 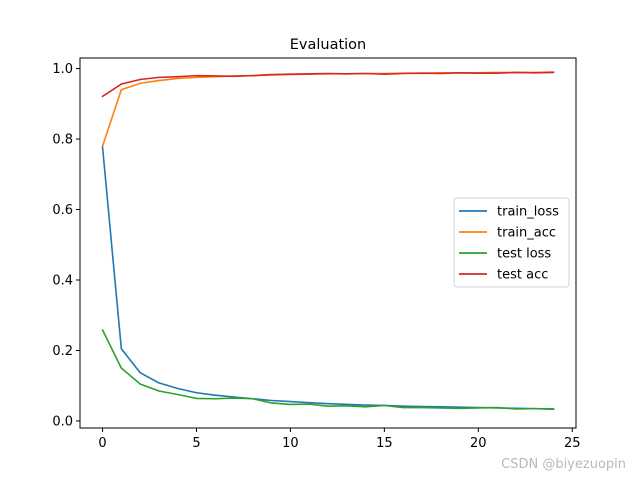 What do you see at coordinates (196, 443) in the screenshot?
I see `x-tick-label: 5` at bounding box center [196, 443].